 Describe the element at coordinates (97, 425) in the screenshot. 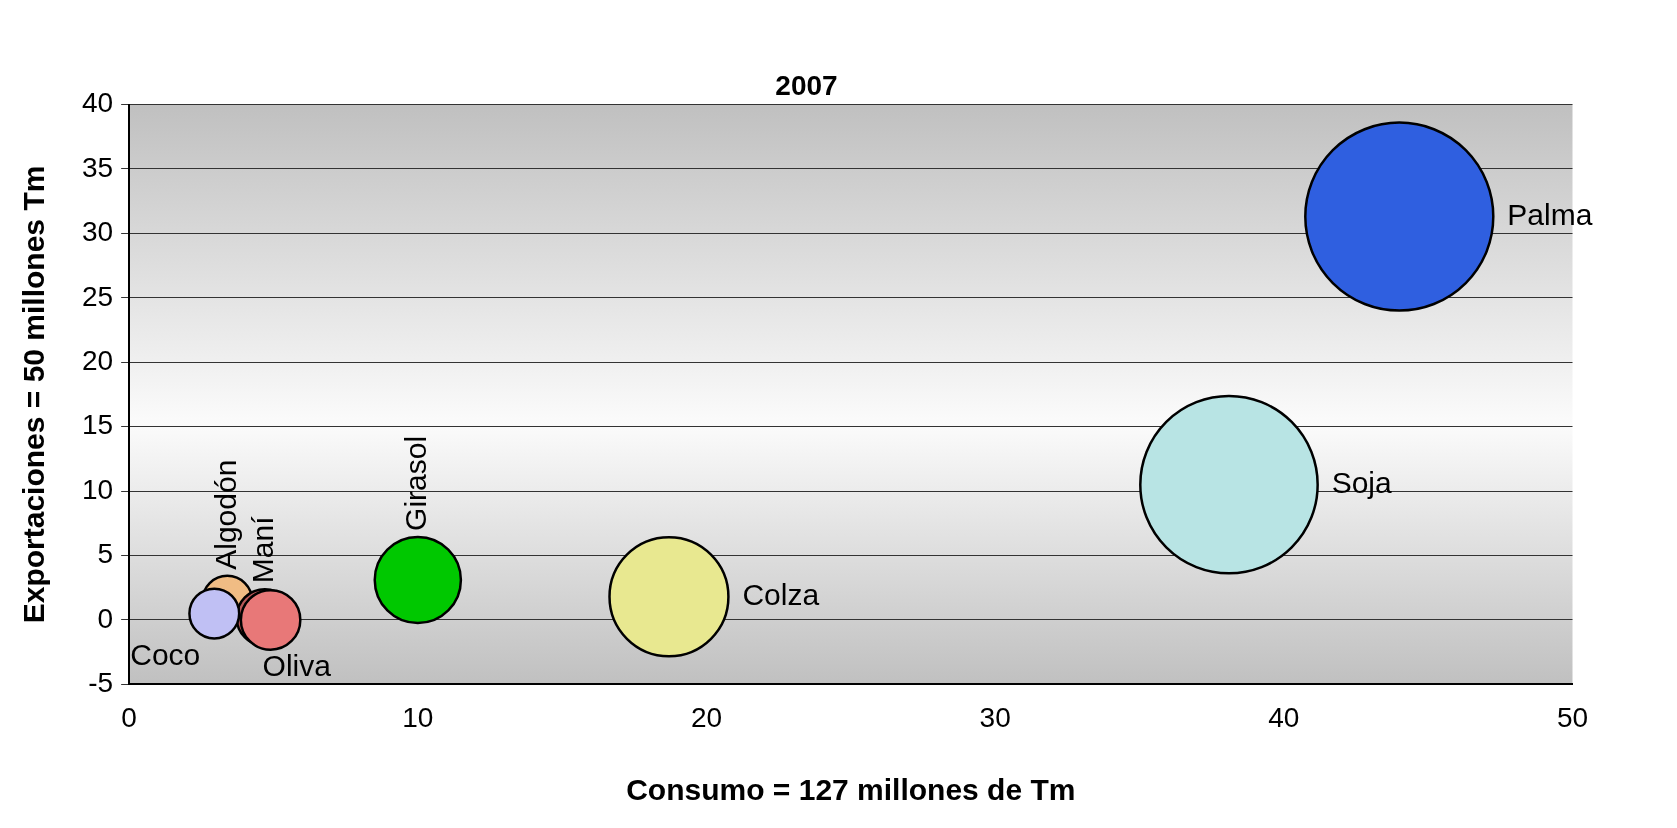

I see `y-tick-label: 15` at that location.